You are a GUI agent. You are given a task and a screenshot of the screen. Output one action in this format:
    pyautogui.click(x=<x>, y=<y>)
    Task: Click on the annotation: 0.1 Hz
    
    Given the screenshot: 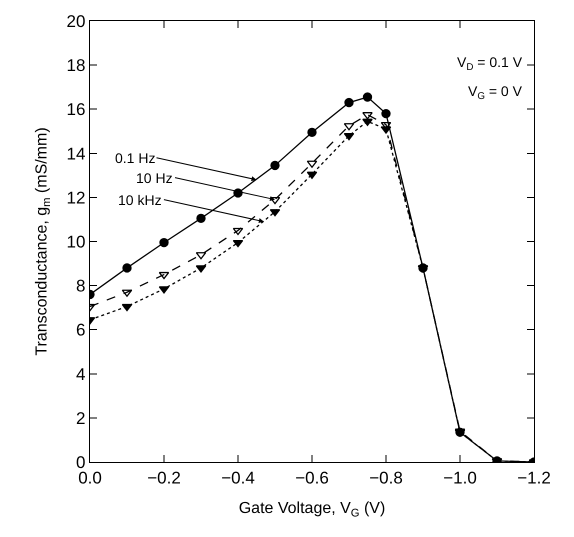 What is the action you would take?
    pyautogui.click(x=135, y=158)
    